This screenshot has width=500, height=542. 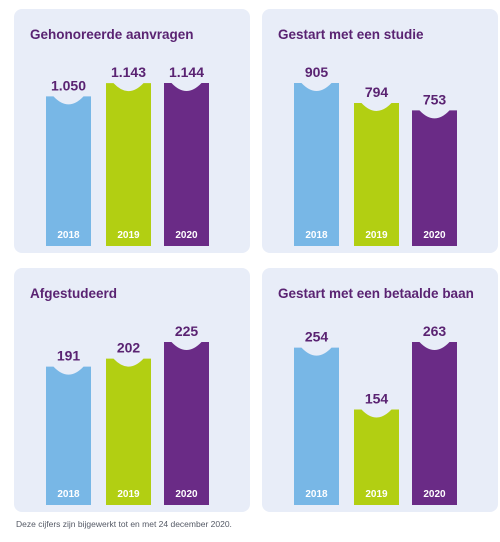 I want to click on value-label-2019: 794, so click(x=377, y=92).